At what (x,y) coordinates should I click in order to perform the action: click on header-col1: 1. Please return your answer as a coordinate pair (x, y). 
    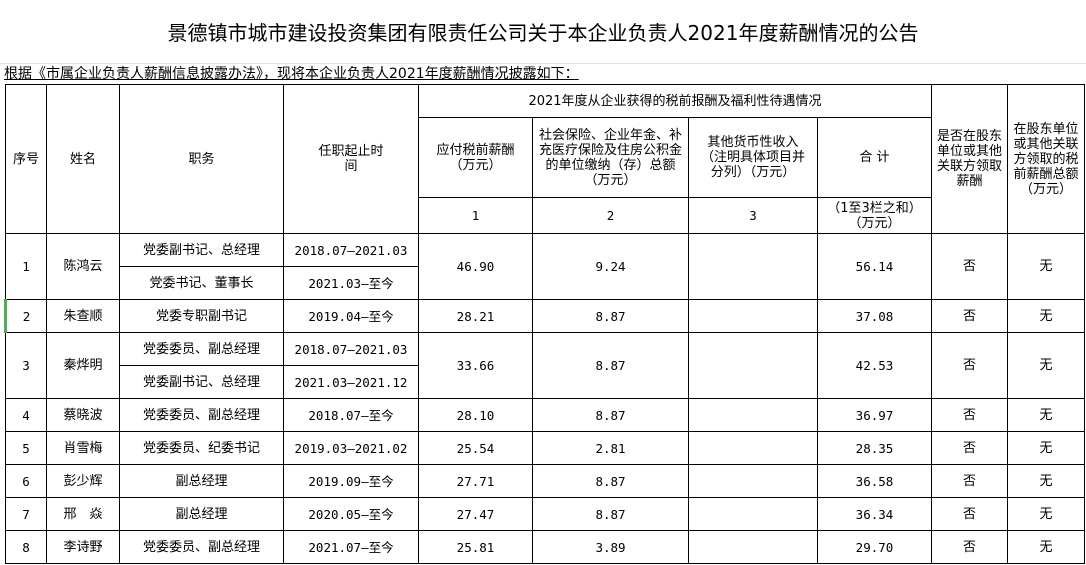
    Looking at the image, I should click on (475, 215).